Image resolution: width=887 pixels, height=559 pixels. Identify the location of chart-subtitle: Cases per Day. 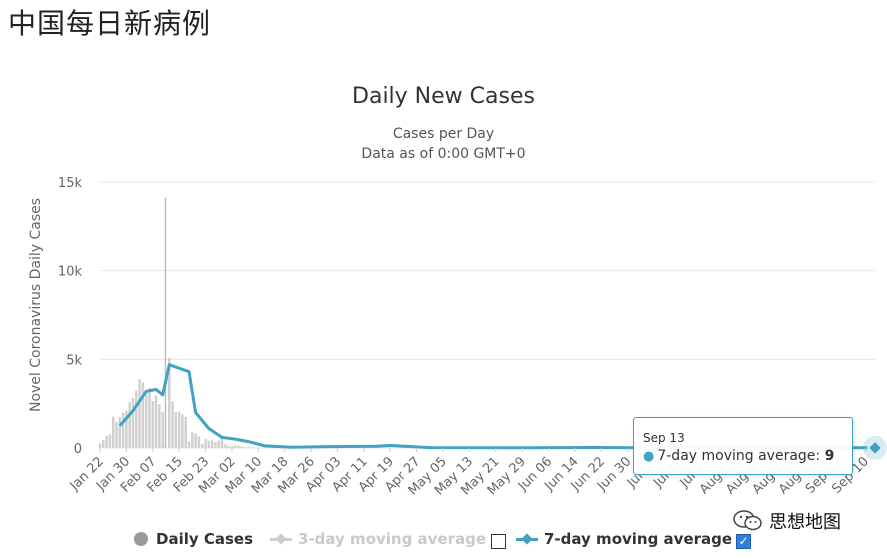
(443, 134).